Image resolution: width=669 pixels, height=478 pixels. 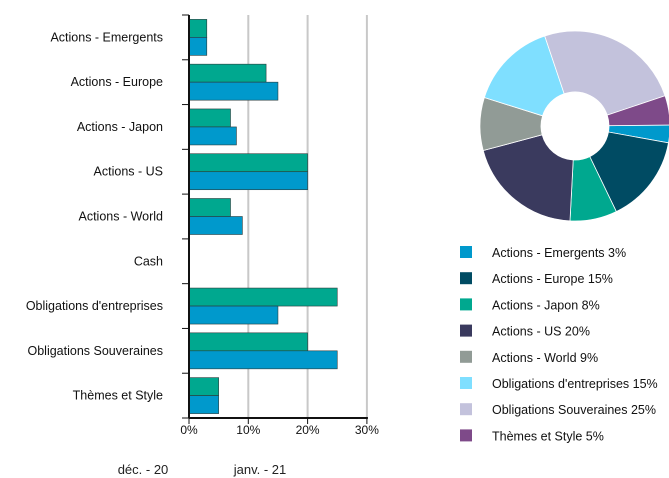 I want to click on legend-label: Obligations Souveraines 25%, so click(x=574, y=410).